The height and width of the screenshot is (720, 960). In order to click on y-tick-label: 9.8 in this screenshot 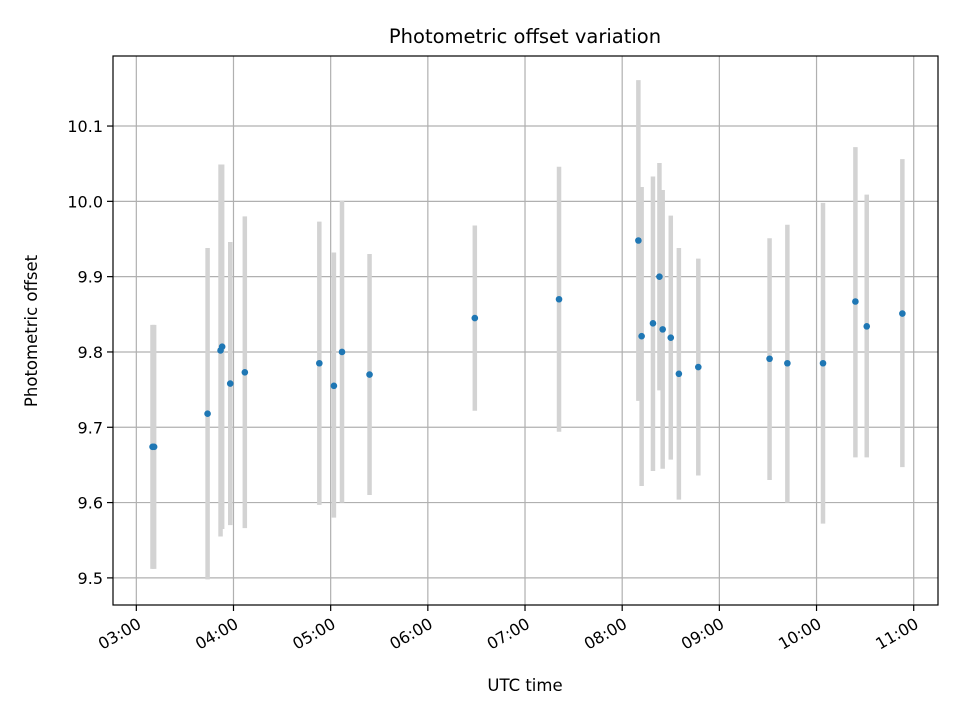, I will do `click(90, 352)`.